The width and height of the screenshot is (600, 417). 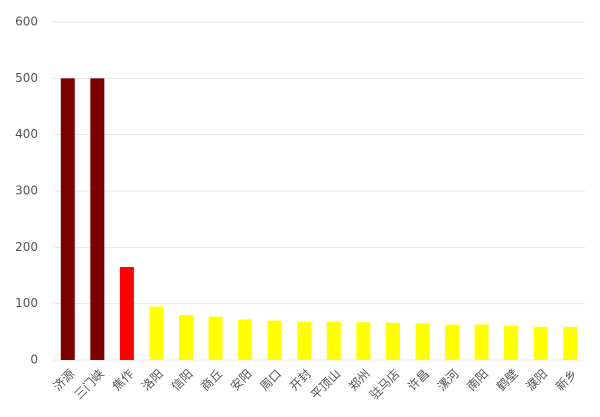 What do you see at coordinates (123, 380) in the screenshot?
I see `x-tick-label: 焦作` at bounding box center [123, 380].